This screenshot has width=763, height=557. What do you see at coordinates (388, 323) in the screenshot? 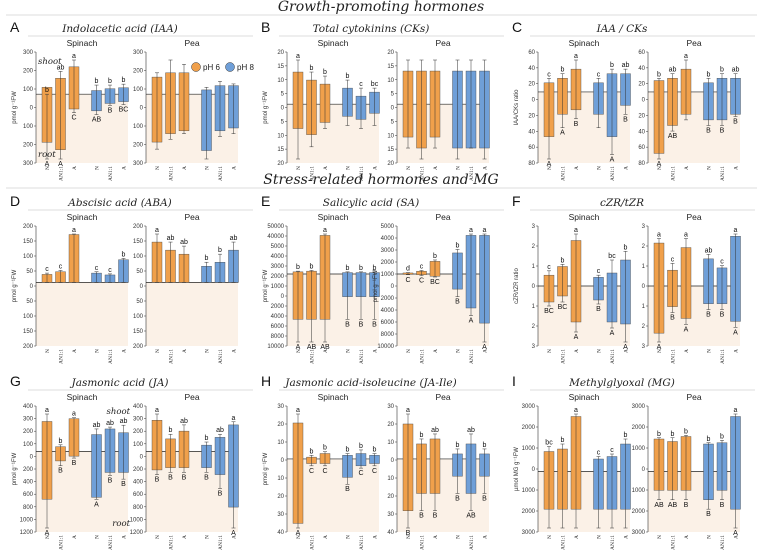
I see `y-tick-label: 6000` at bounding box center [388, 323].